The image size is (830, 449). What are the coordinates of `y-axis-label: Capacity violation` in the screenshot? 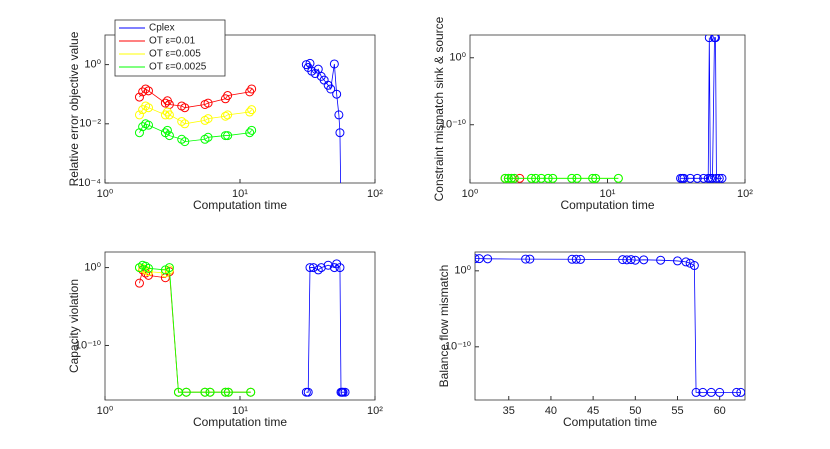 It's located at (74, 326).